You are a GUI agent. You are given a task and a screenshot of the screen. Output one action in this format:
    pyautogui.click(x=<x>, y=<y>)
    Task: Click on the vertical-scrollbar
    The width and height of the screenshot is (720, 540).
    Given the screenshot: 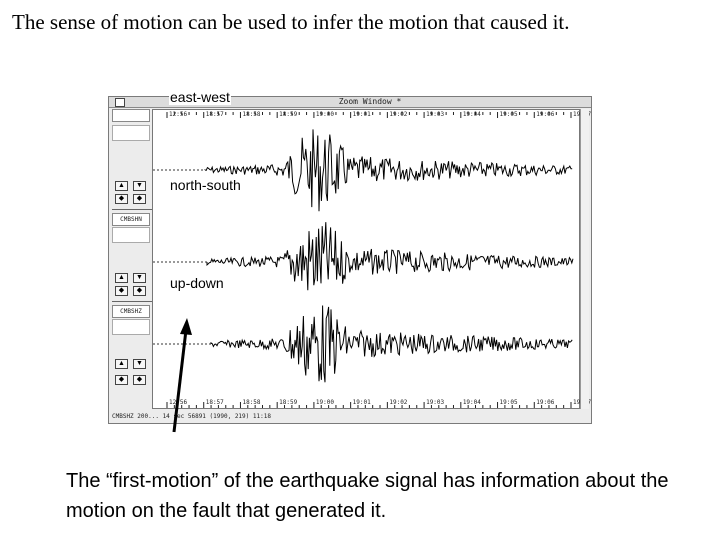 What is the action you would take?
    pyautogui.click(x=584, y=259)
    